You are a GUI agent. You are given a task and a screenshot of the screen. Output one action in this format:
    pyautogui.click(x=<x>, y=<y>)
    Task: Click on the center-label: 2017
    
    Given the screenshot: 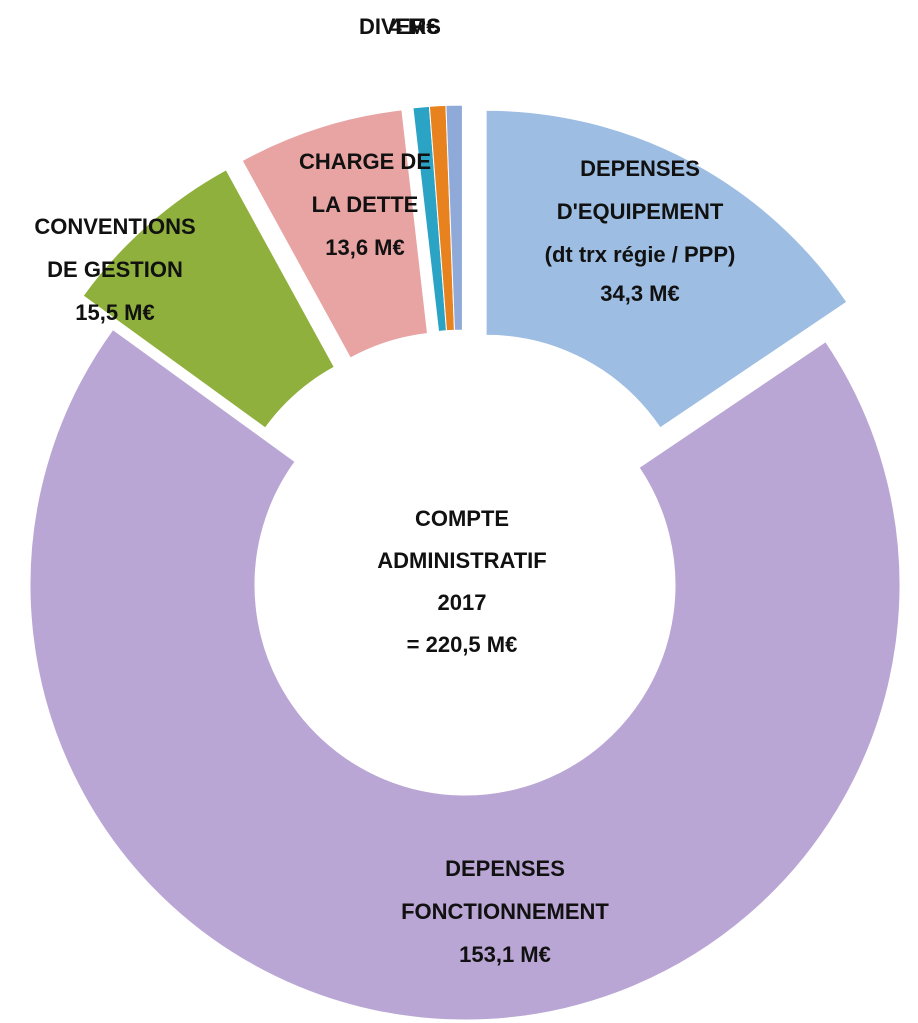 What is the action you would take?
    pyautogui.click(x=462, y=602)
    